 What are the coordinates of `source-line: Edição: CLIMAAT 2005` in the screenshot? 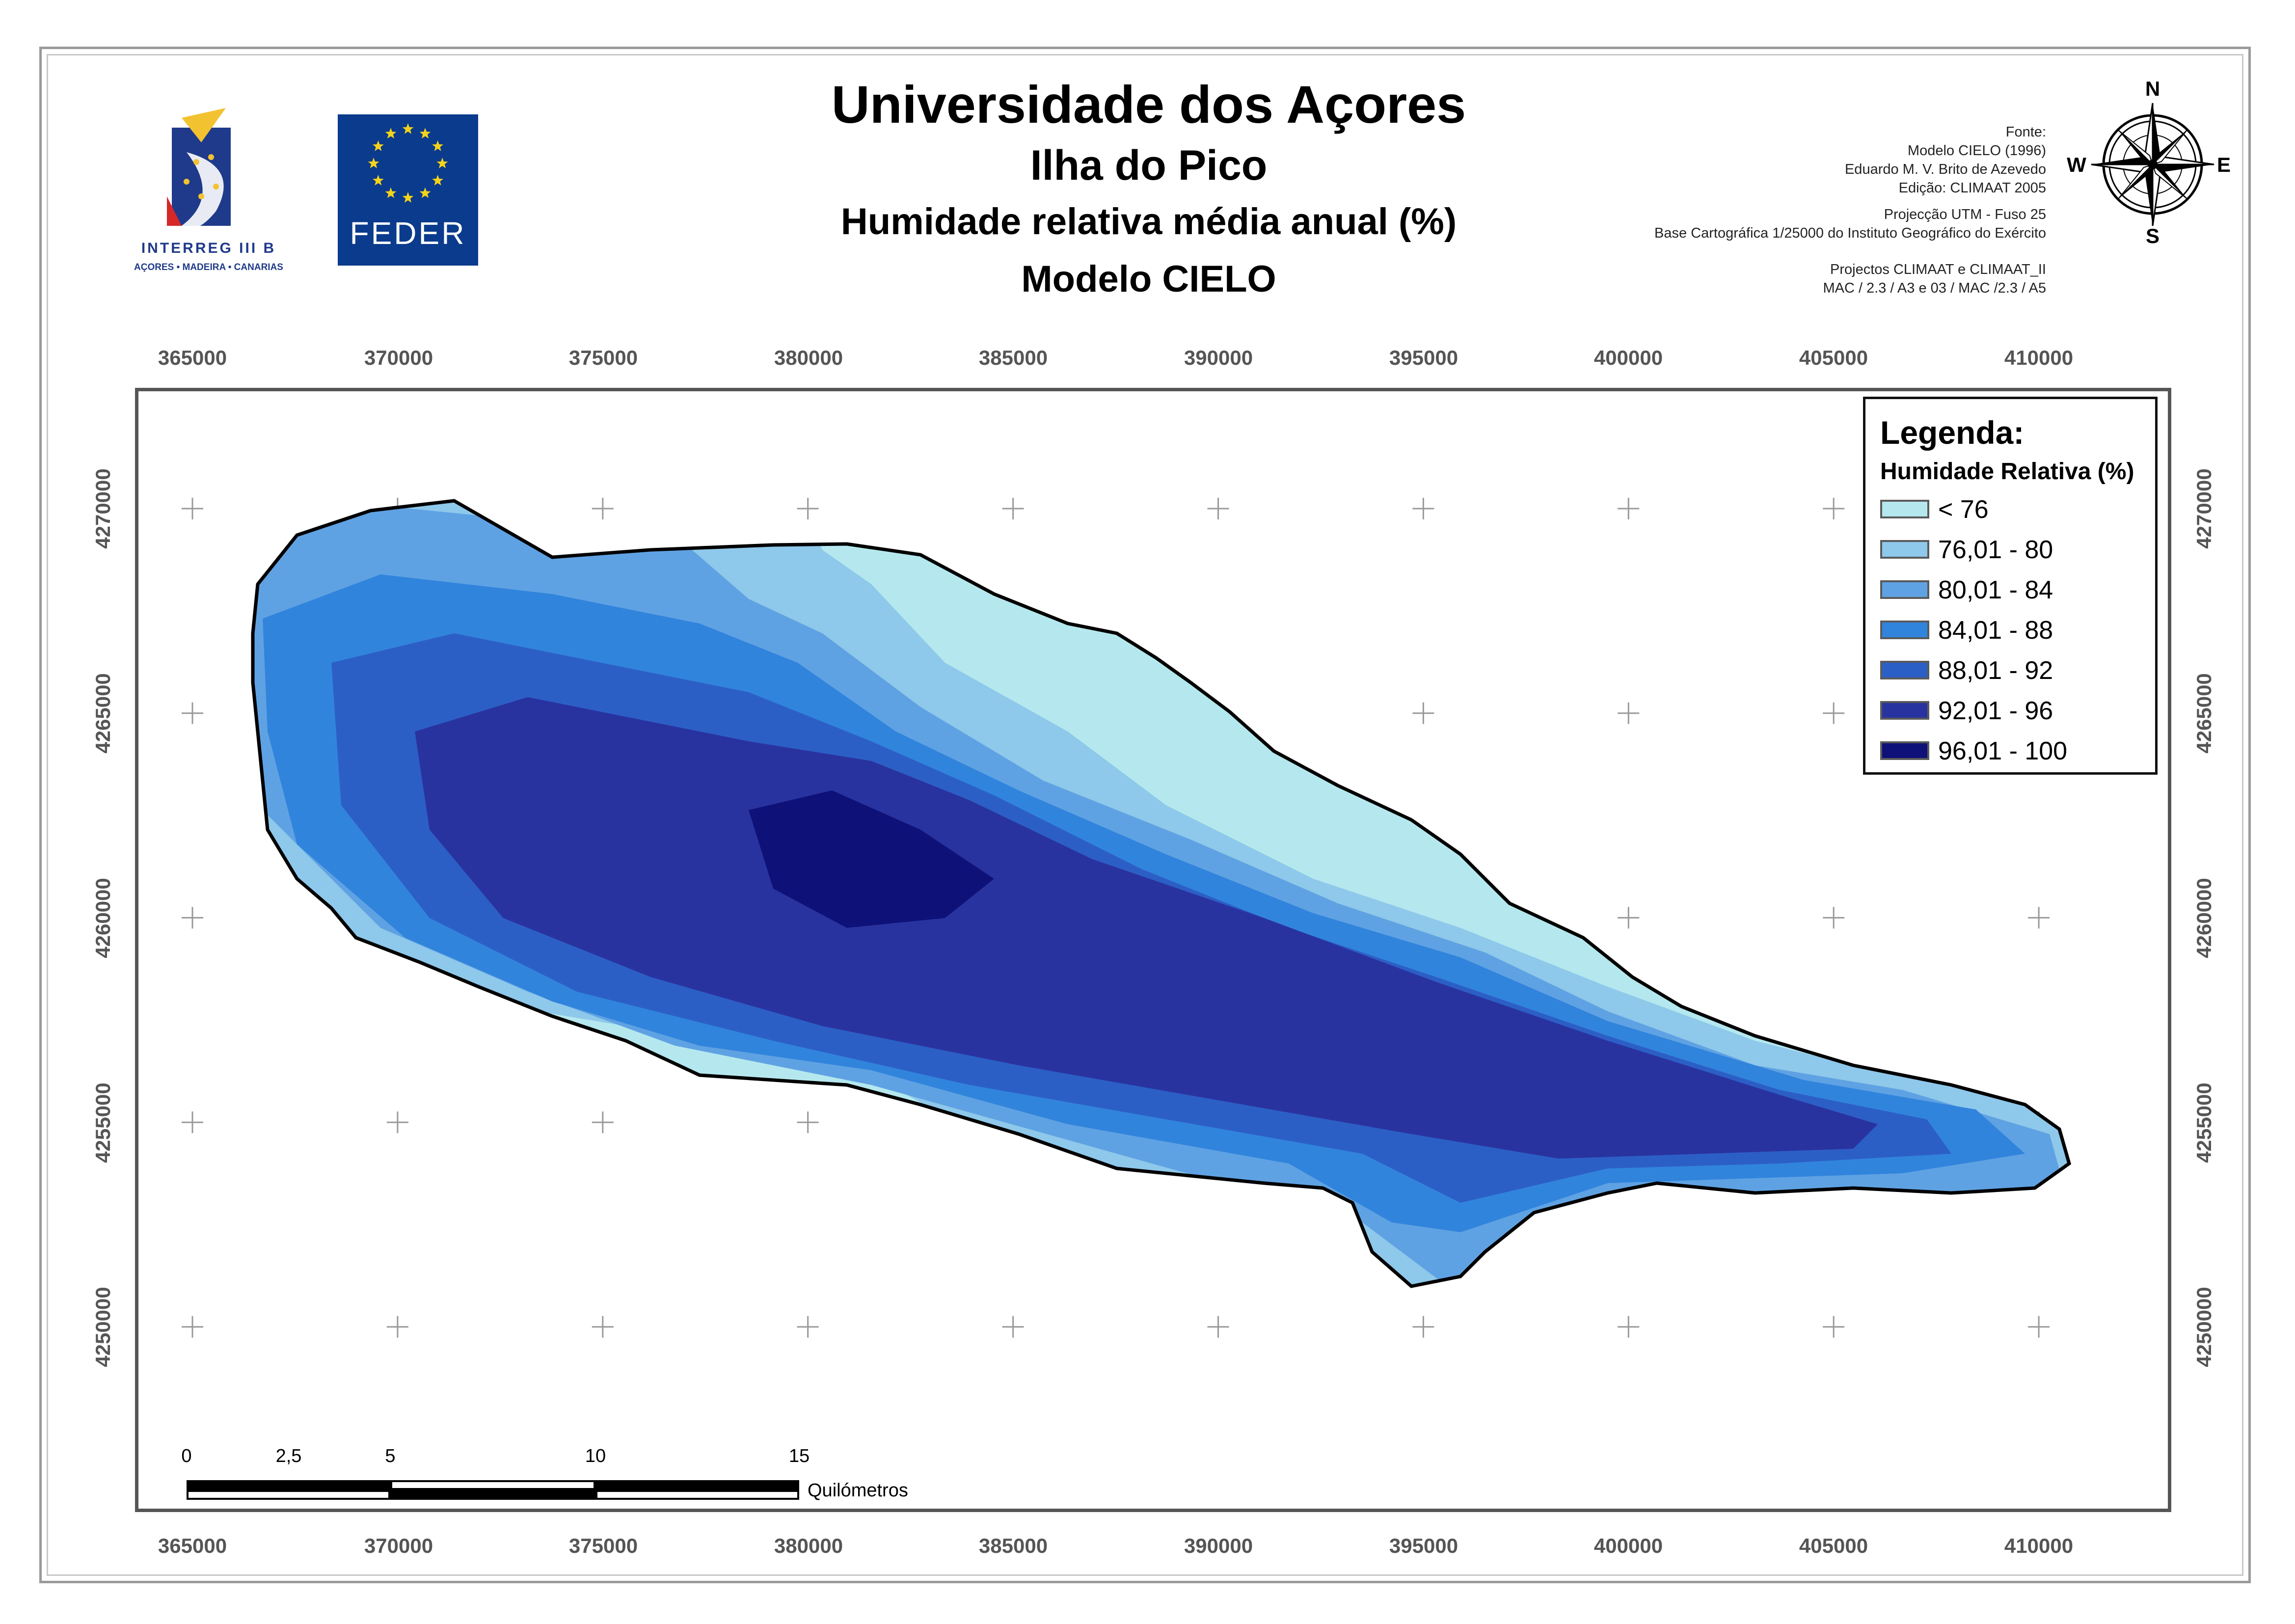 It's located at (1972, 188).